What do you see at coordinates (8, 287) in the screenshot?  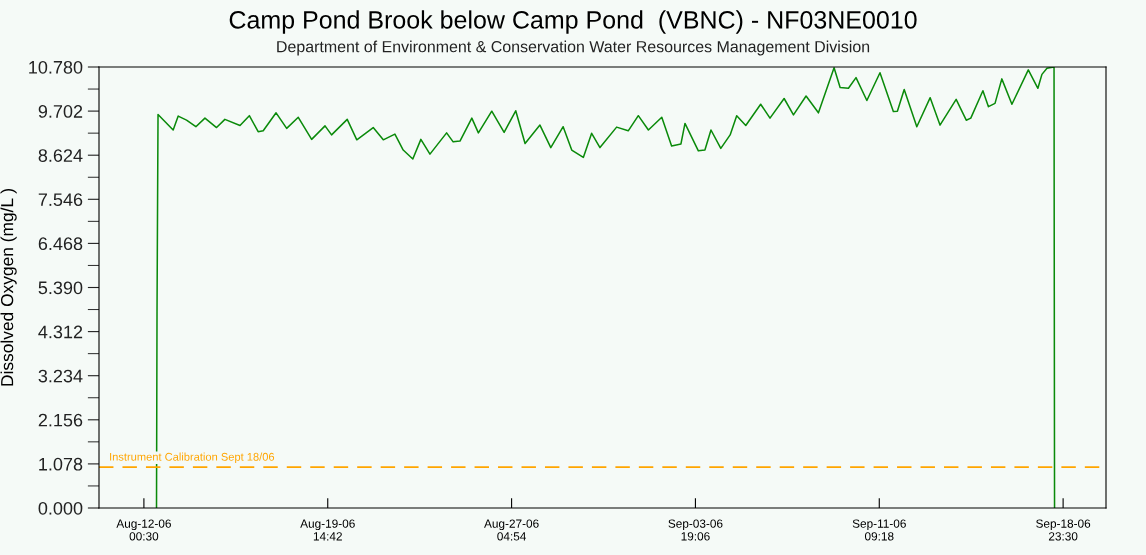 I see `y-axis-title: Dissolved Oxygen (mg/L )` at bounding box center [8, 287].